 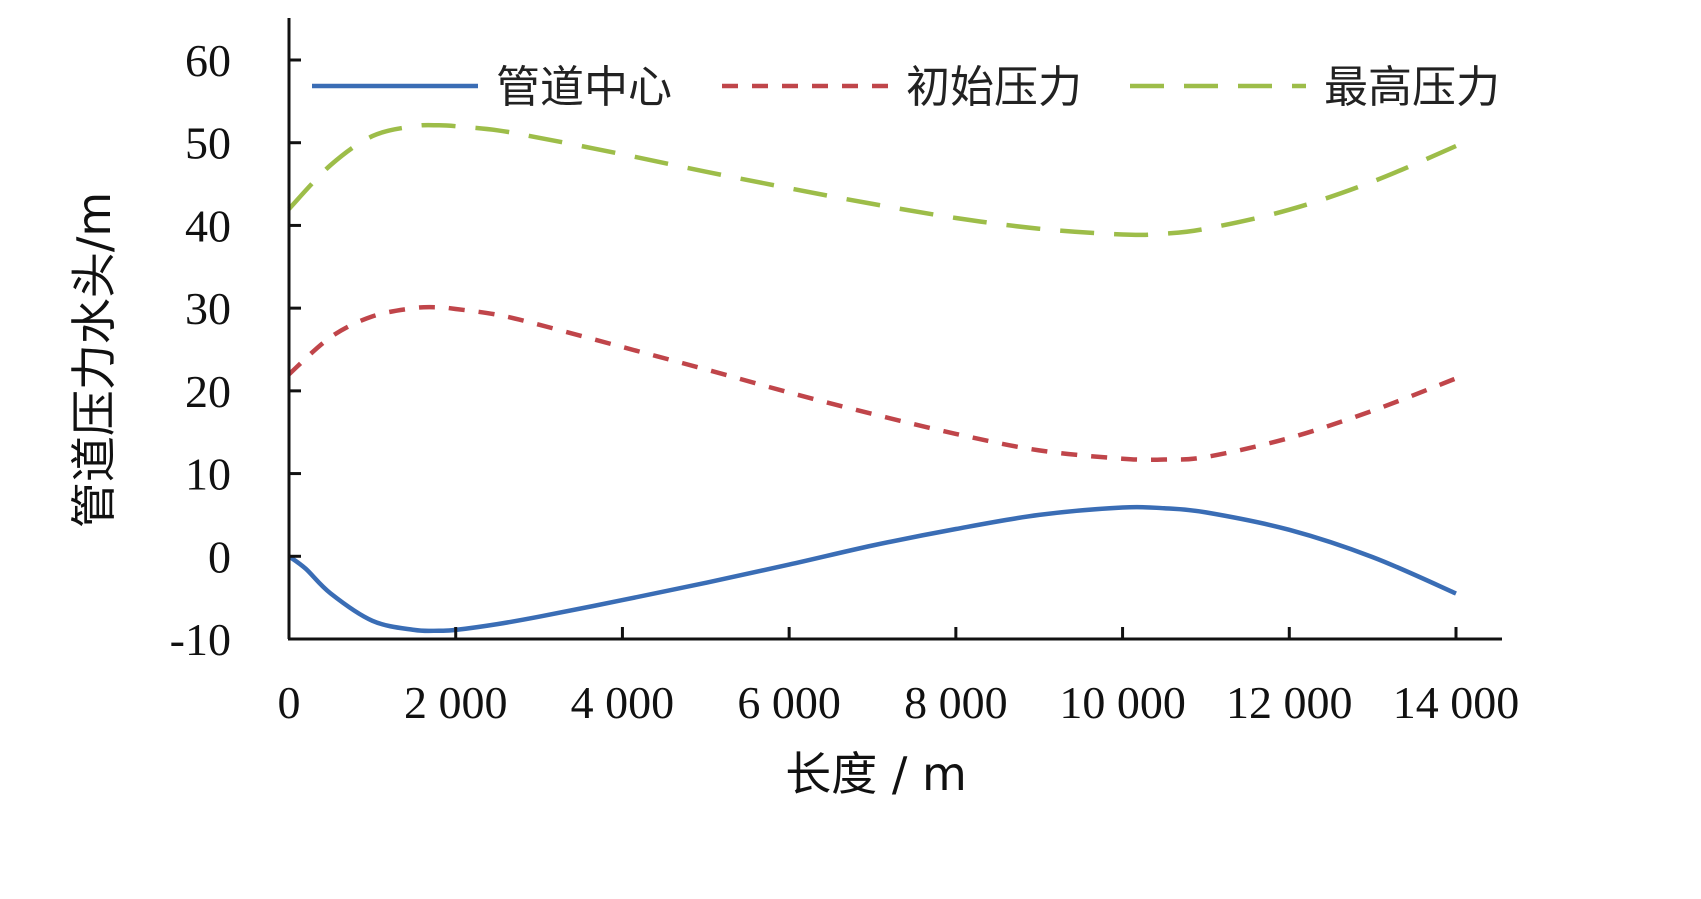 What do you see at coordinates (1315, 87) in the screenshot?
I see `legend-item: 最高压力` at bounding box center [1315, 87].